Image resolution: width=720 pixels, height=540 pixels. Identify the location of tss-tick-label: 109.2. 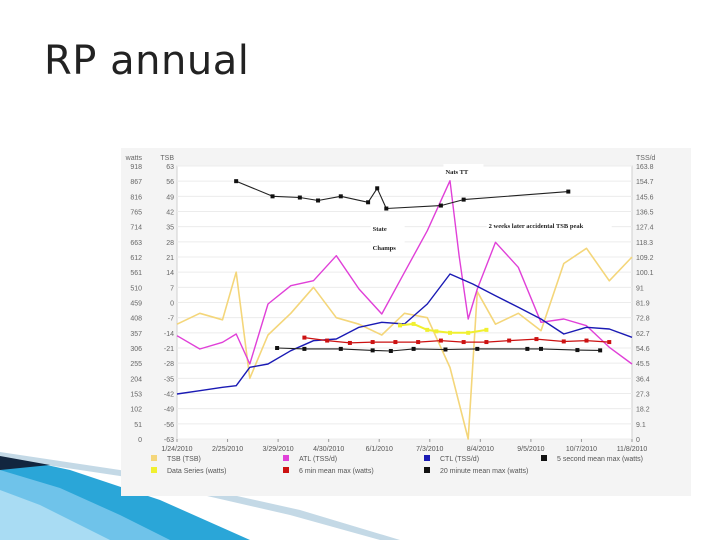
(645, 258).